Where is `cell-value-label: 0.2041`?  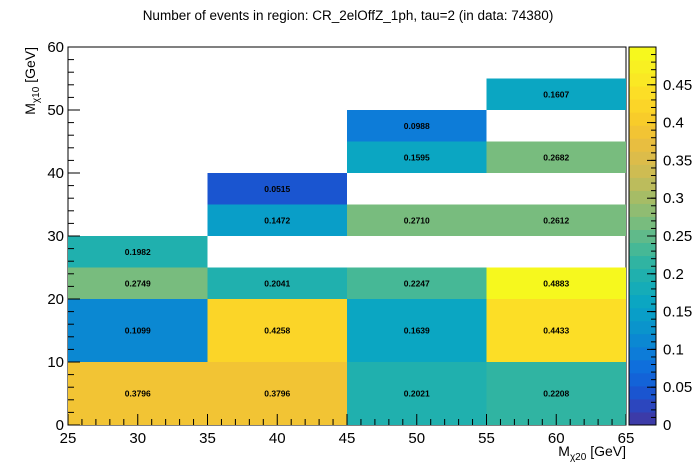
cell-value-label: 0.2041 is located at coordinates (277, 283).